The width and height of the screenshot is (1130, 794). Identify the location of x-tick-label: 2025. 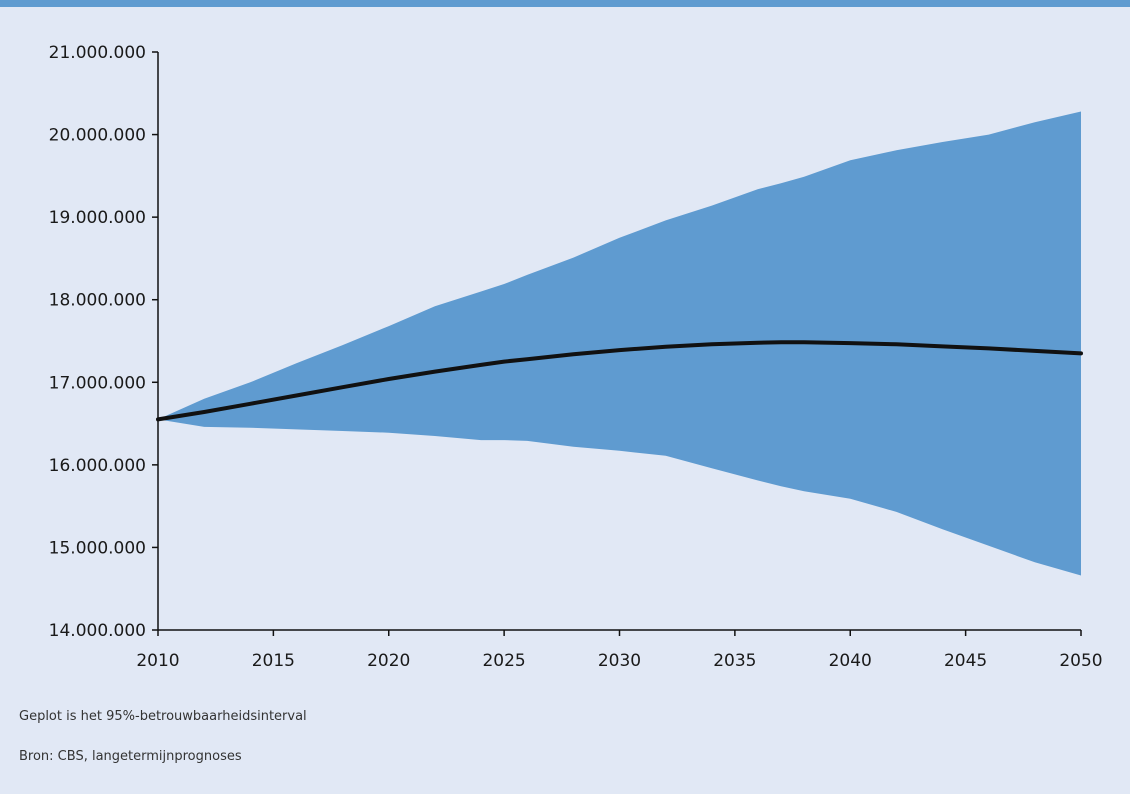
(503, 661).